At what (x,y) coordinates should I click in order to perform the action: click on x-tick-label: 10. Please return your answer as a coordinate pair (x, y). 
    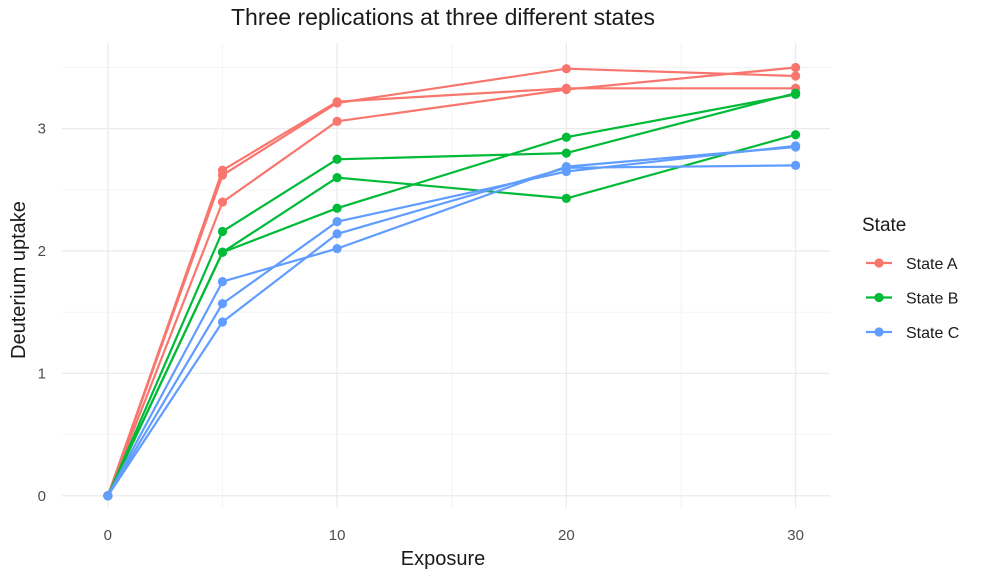
    Looking at the image, I should click on (337, 535).